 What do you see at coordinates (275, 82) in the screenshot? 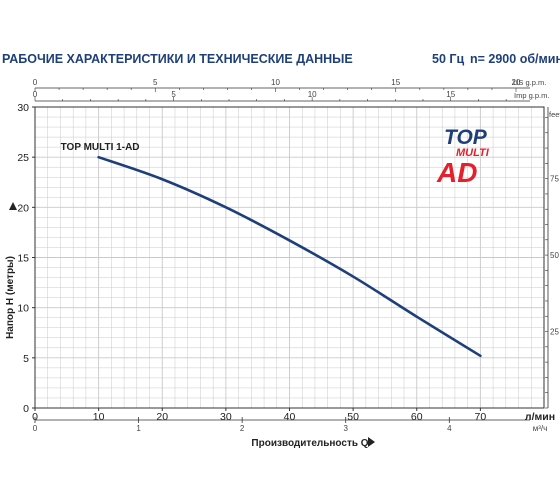
I see `us-gpm-tick-label: 10` at bounding box center [275, 82].